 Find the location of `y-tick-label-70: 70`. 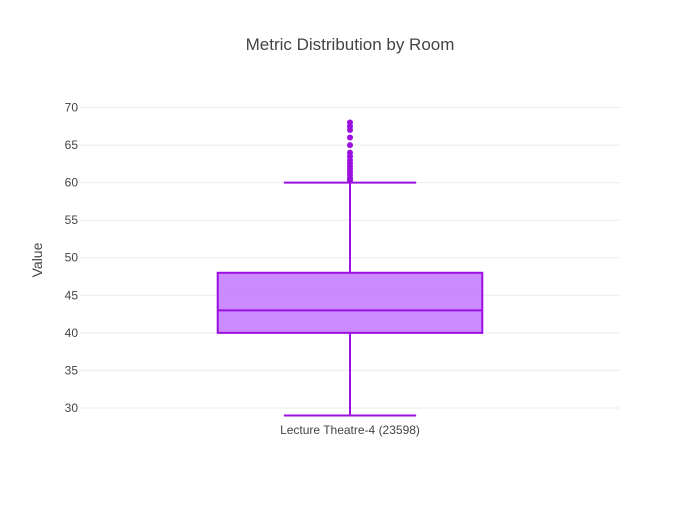

y-tick-label-70: 70 is located at coordinates (72, 108).